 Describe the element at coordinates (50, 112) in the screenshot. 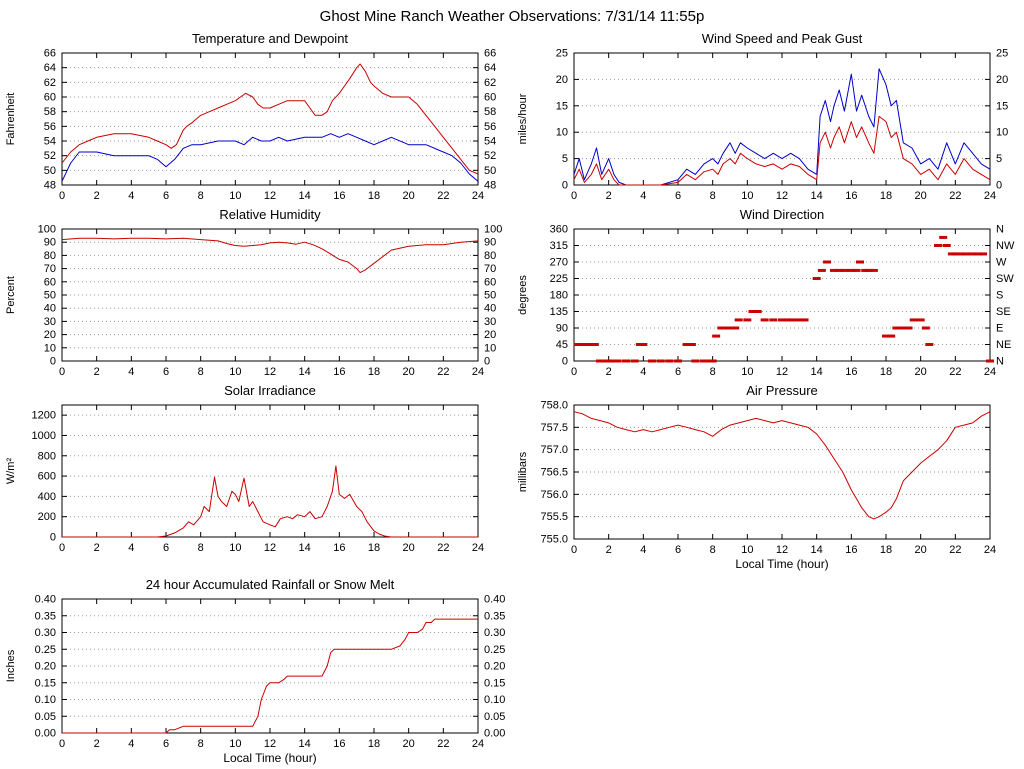

I see `y-tick-label: 58` at that location.